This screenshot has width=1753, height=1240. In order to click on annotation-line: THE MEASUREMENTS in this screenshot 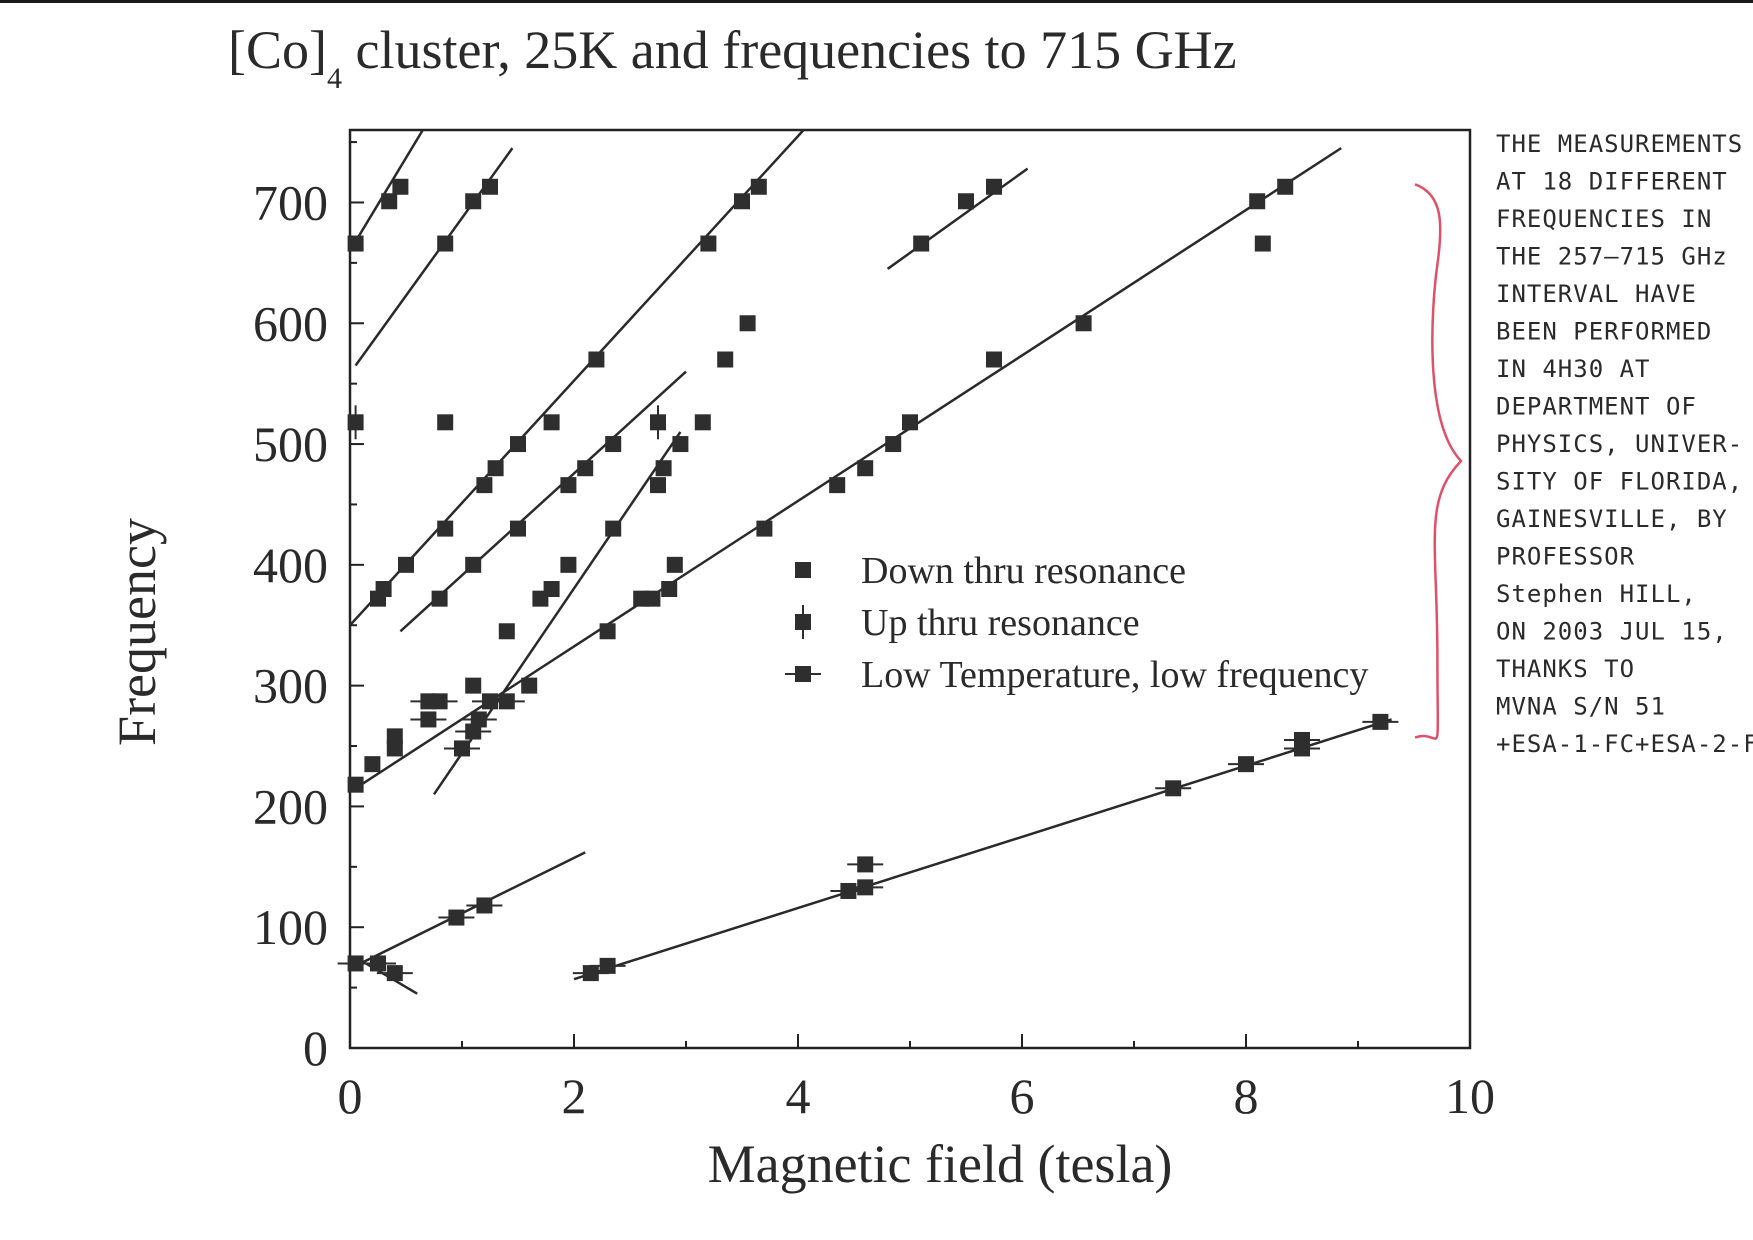, I will do `click(1619, 144)`.